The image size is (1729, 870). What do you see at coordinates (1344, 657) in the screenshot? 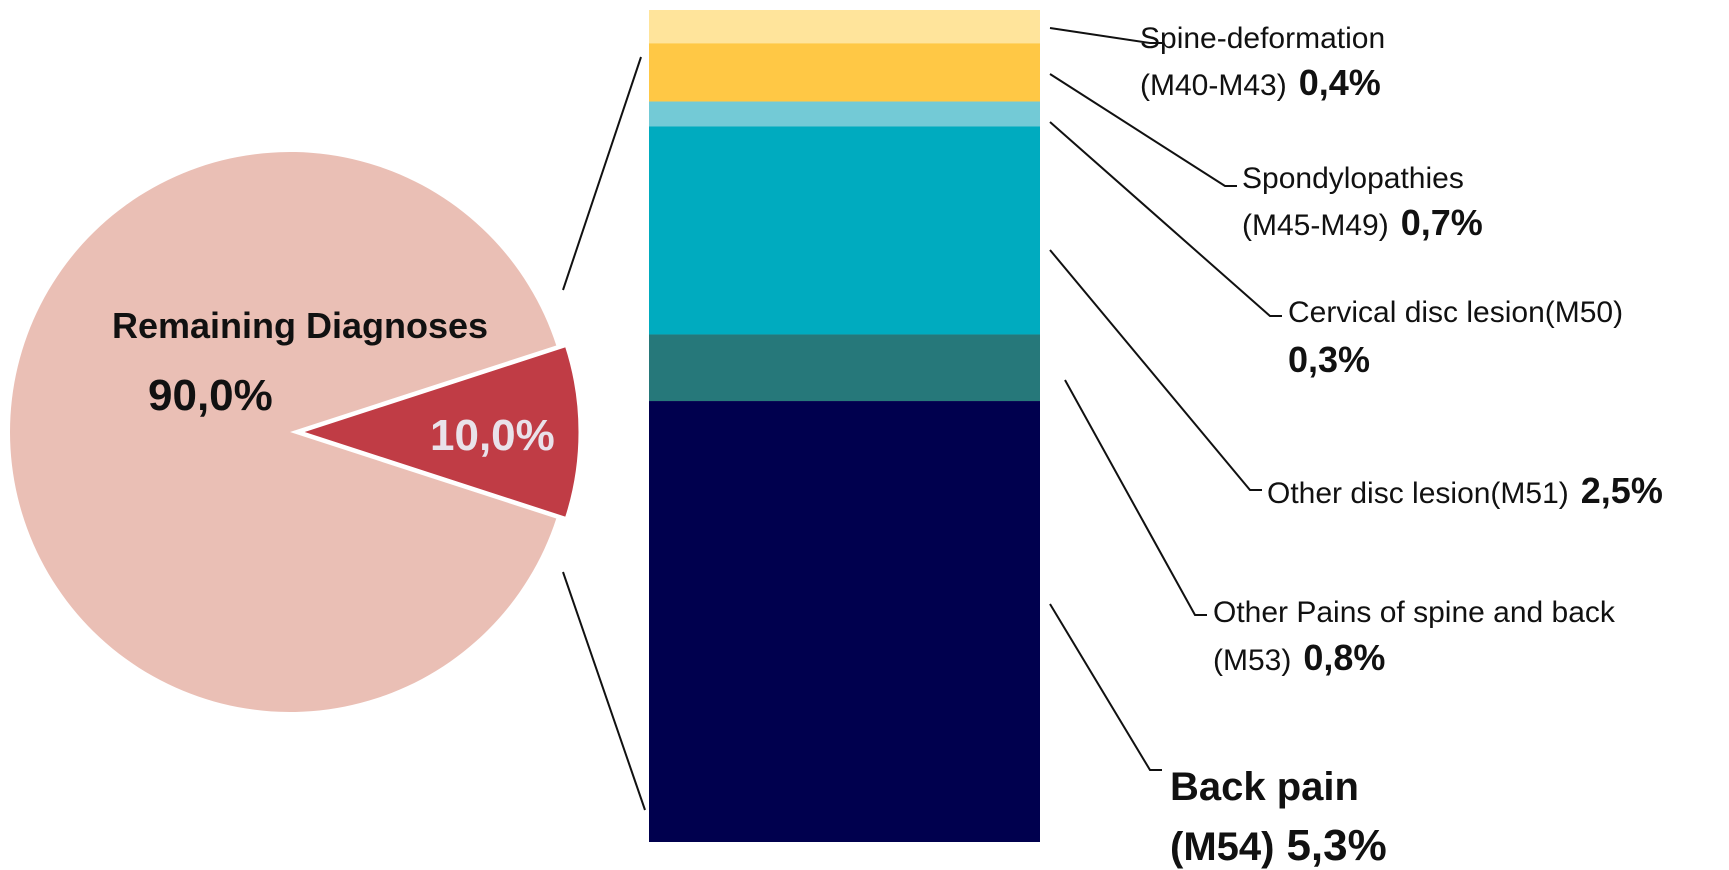
I see `segment-label-4-value: 0,8%` at bounding box center [1344, 657].